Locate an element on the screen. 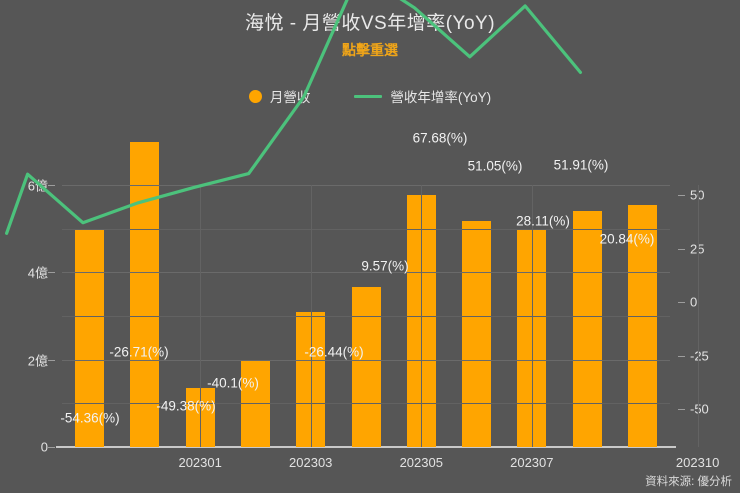 This screenshot has height=493, width=740. y-tick-left: 4億 is located at coordinates (37, 273).